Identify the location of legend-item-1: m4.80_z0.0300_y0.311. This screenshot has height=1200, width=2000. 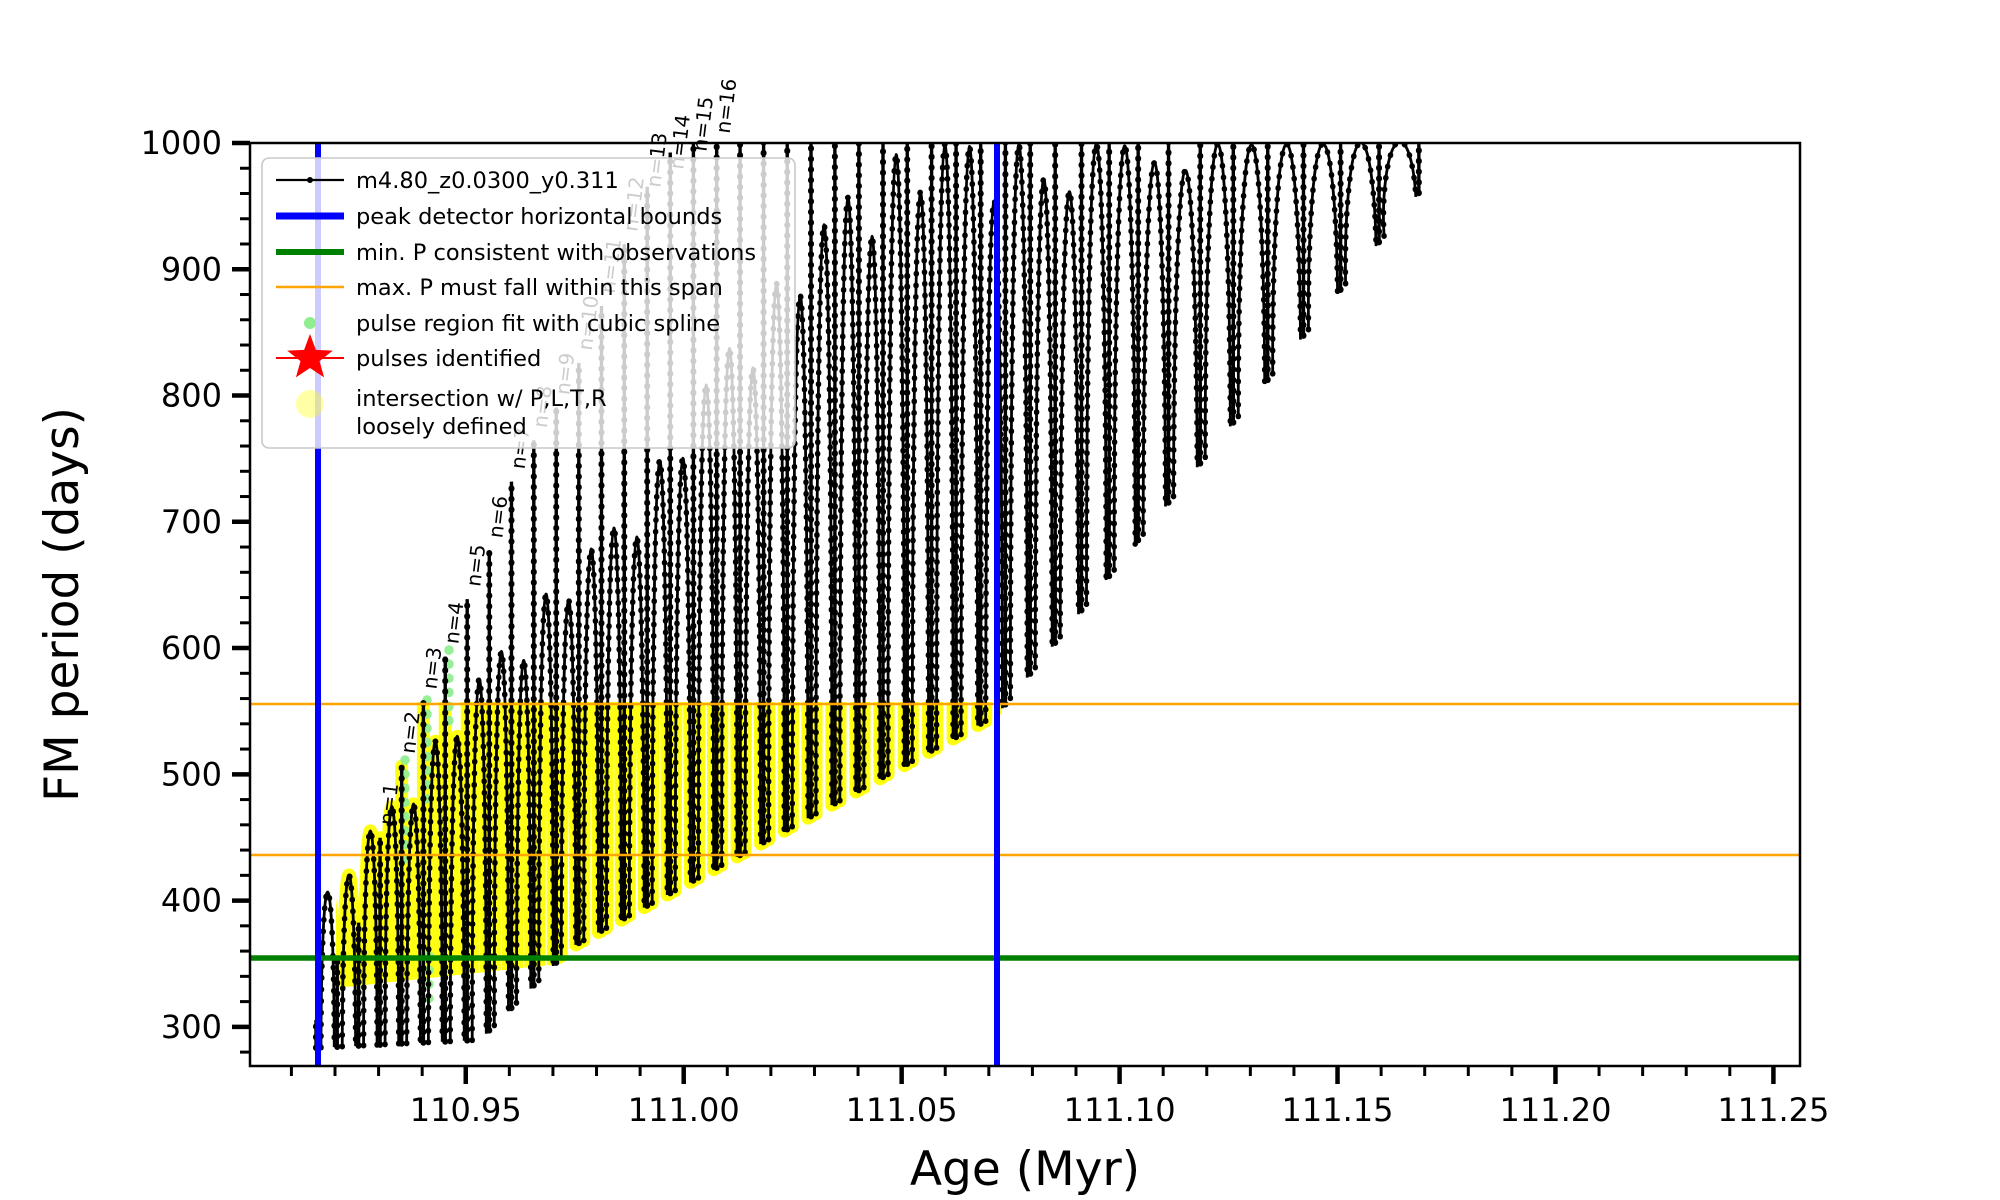
(447, 181).